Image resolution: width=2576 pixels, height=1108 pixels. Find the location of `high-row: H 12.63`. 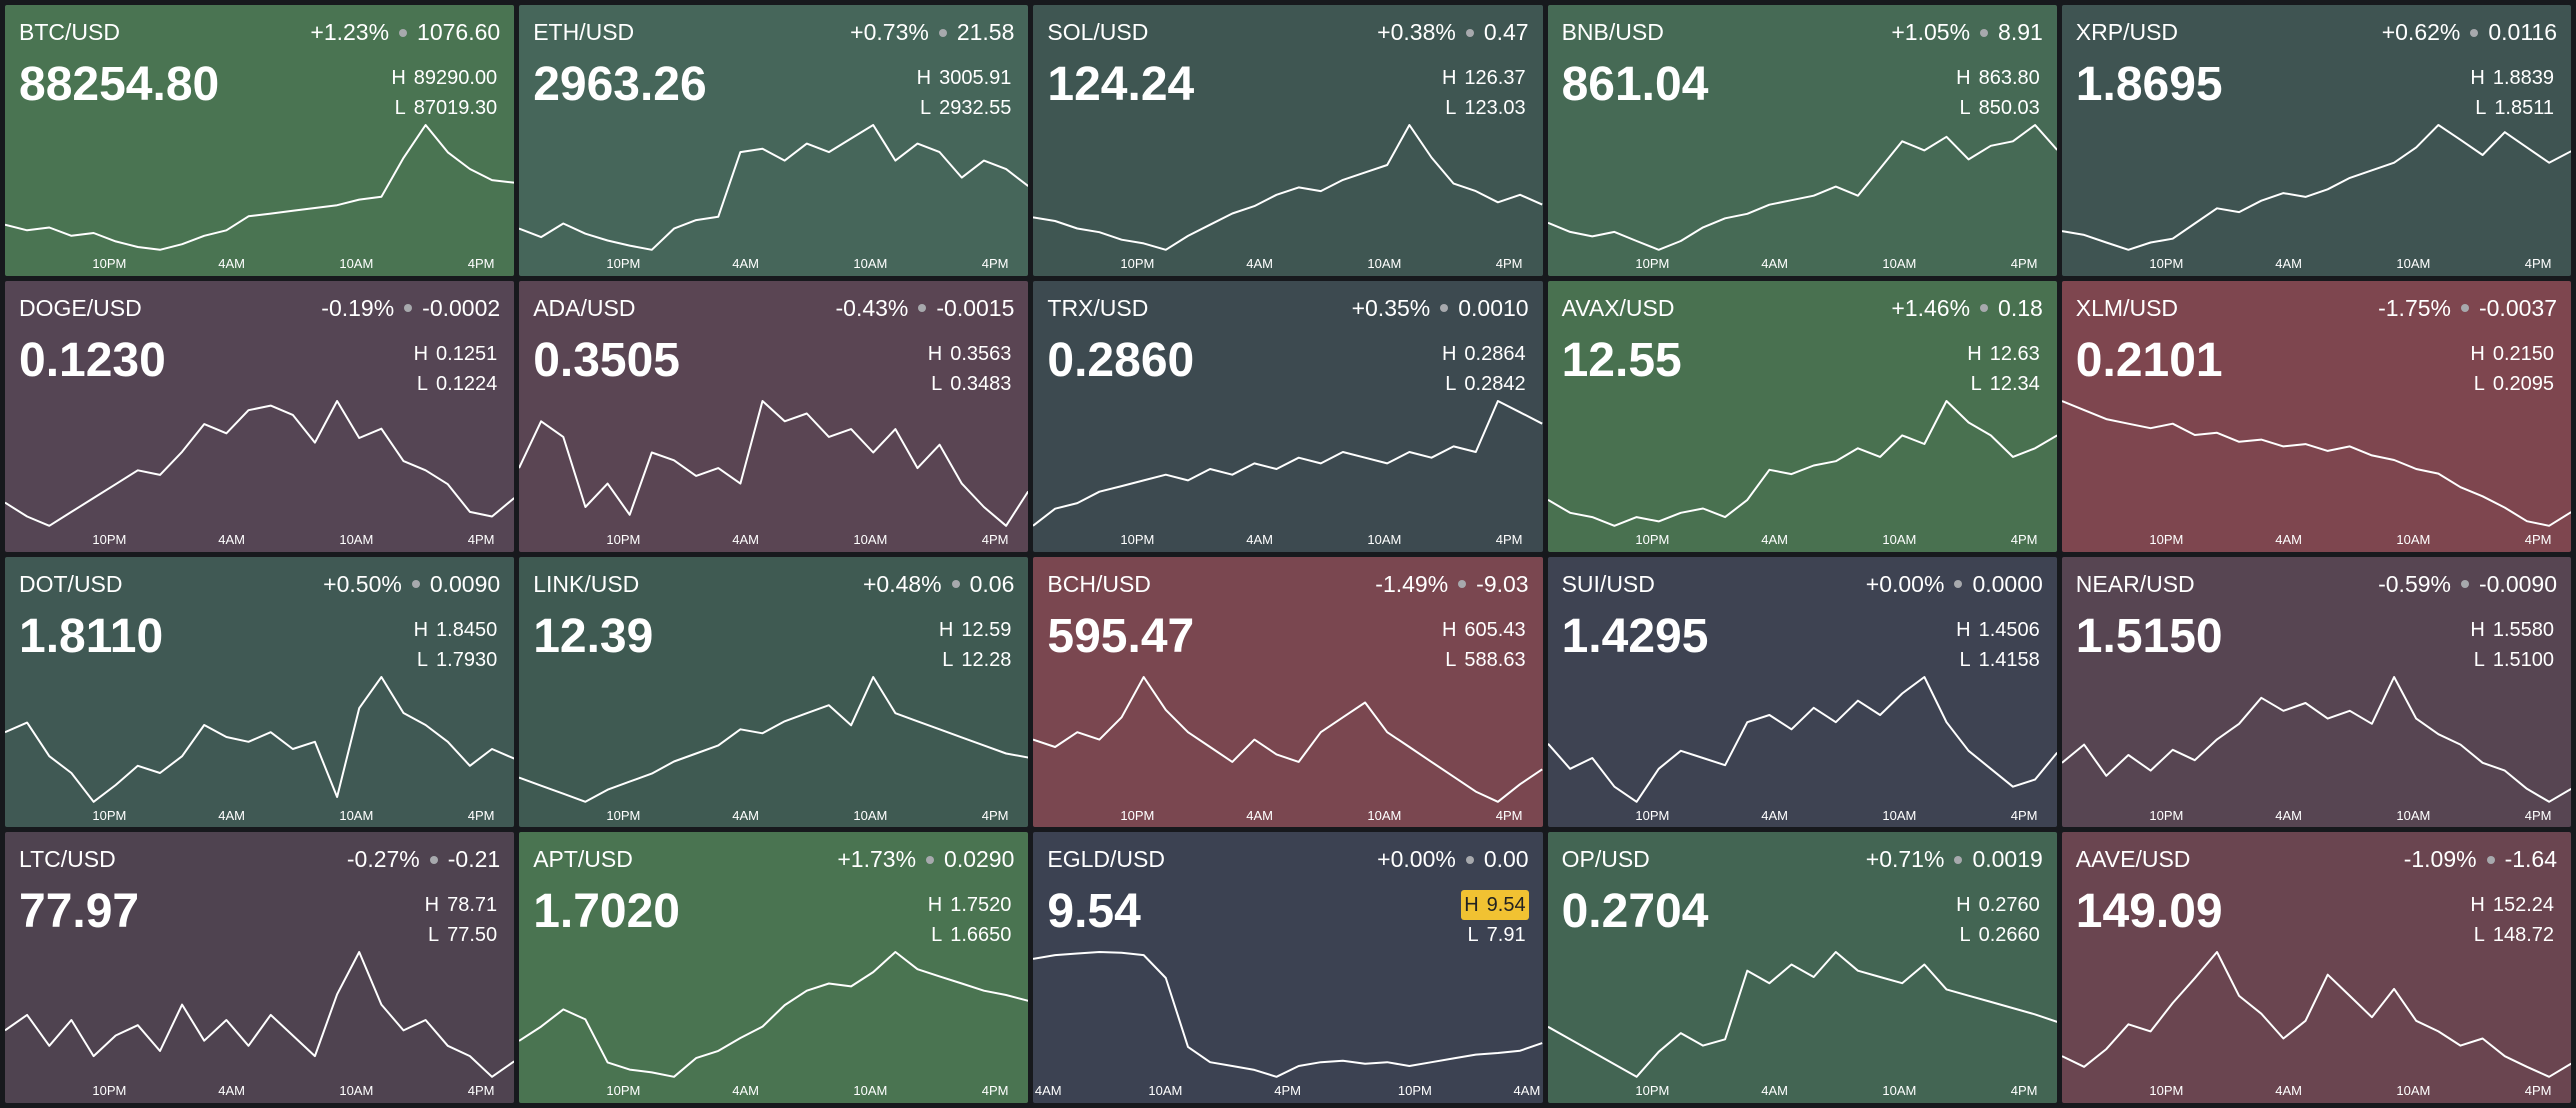

high-row: H 12.63 is located at coordinates (2003, 354).